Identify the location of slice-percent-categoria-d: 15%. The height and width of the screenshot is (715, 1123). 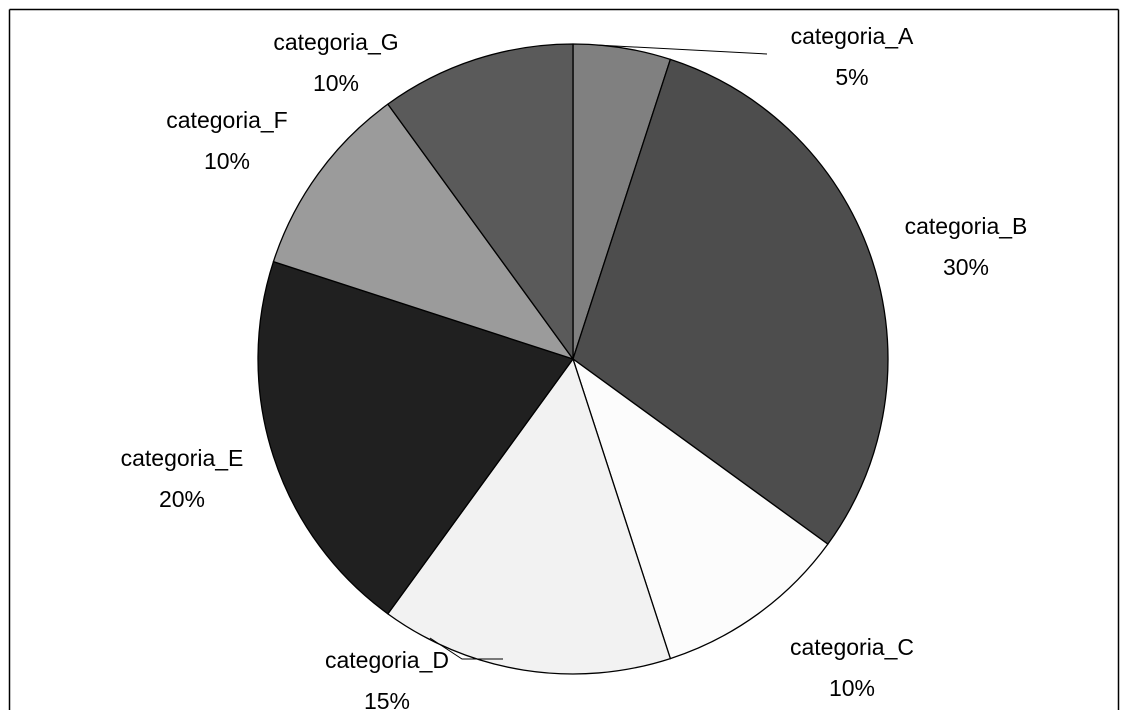
(387, 699).